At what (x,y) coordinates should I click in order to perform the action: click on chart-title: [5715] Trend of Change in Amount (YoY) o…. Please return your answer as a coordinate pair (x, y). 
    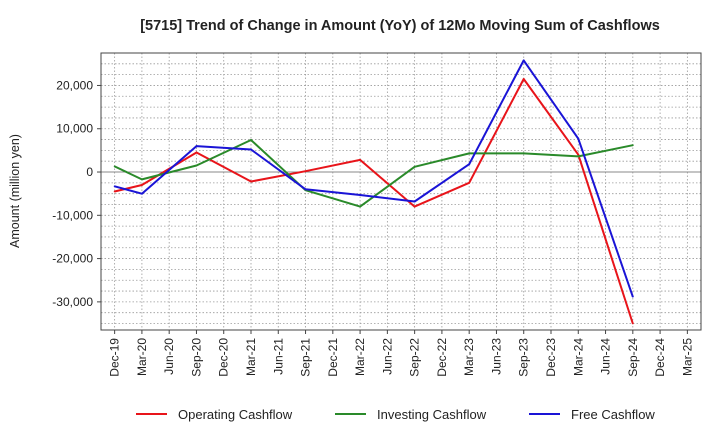
    Looking at the image, I should click on (400, 26).